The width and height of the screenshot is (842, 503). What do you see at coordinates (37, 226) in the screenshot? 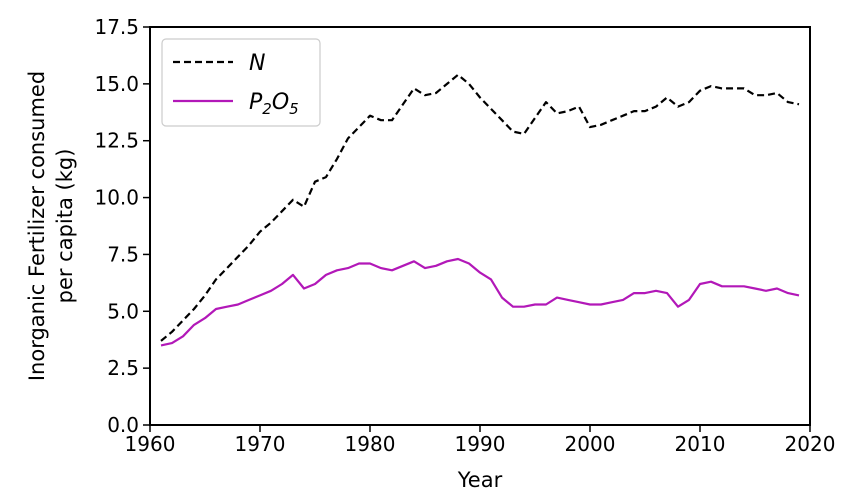
I see `y-axis-label-line1: Inorganic Fertilizer consumed` at bounding box center [37, 226].